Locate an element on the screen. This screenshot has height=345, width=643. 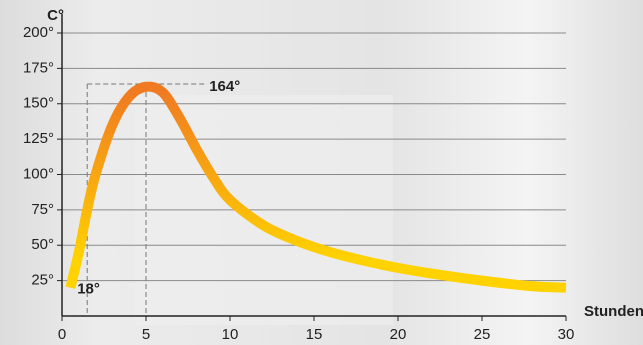
y-tick-label: 100° is located at coordinates (38, 173).